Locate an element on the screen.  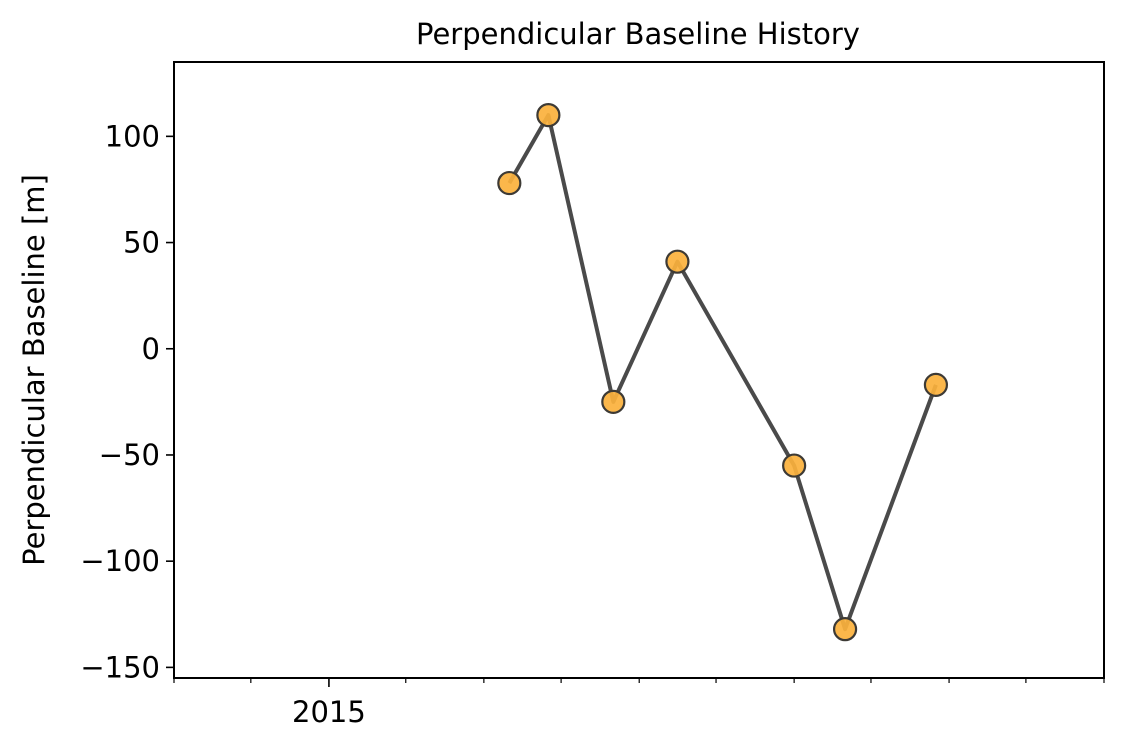
y-axis-label: Perpendicular Baseline [m] is located at coordinates (34, 370).